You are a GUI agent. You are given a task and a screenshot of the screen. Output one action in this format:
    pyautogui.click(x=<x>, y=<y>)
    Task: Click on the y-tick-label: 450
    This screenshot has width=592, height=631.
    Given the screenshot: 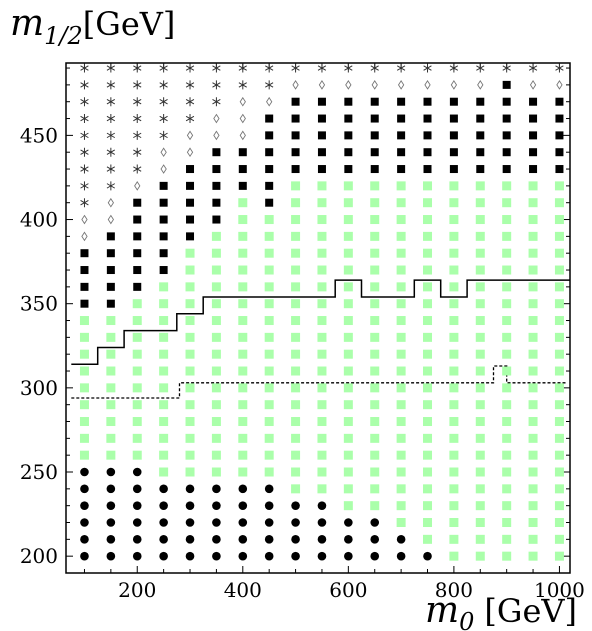 What is the action you would take?
    pyautogui.click(x=39, y=135)
    